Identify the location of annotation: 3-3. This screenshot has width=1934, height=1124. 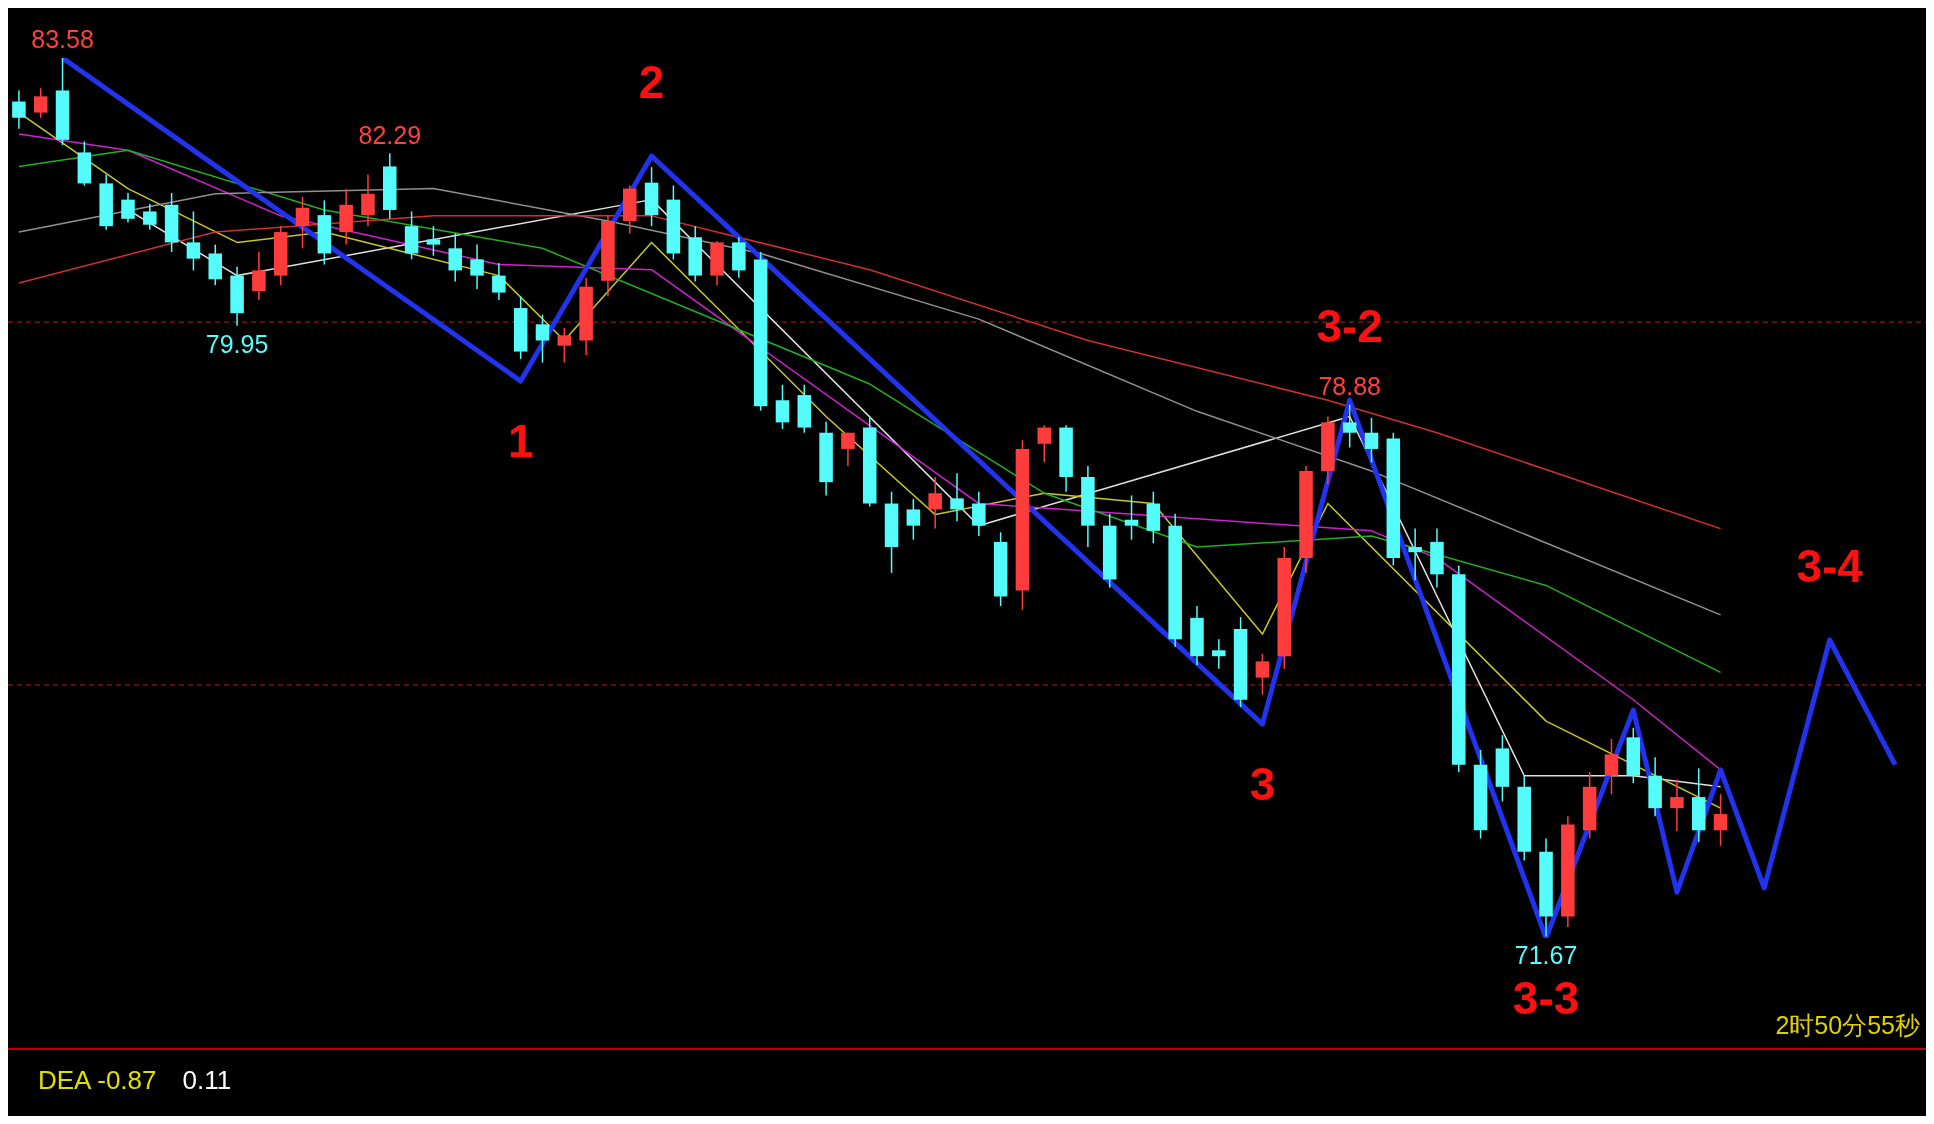
(1546, 997).